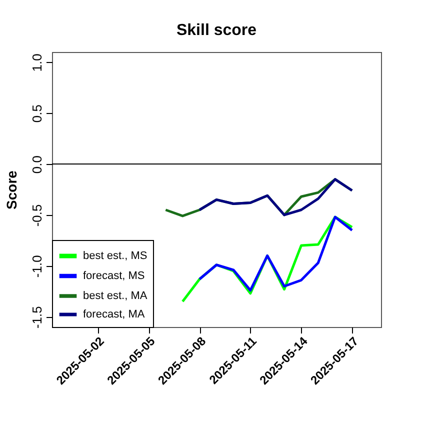 The image size is (440, 440). Describe the element at coordinates (216, 30) in the screenshot. I see `chart-title: Skill score` at that location.